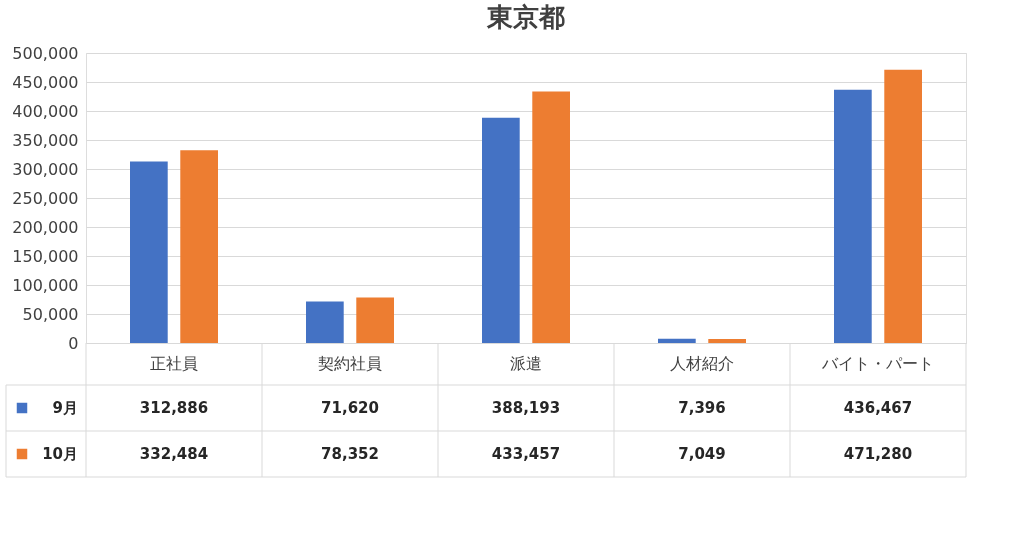 This screenshot has height=539, width=1024. Describe the element at coordinates (350, 363) in the screenshot. I see `x-tick-label: 契約社員` at that location.